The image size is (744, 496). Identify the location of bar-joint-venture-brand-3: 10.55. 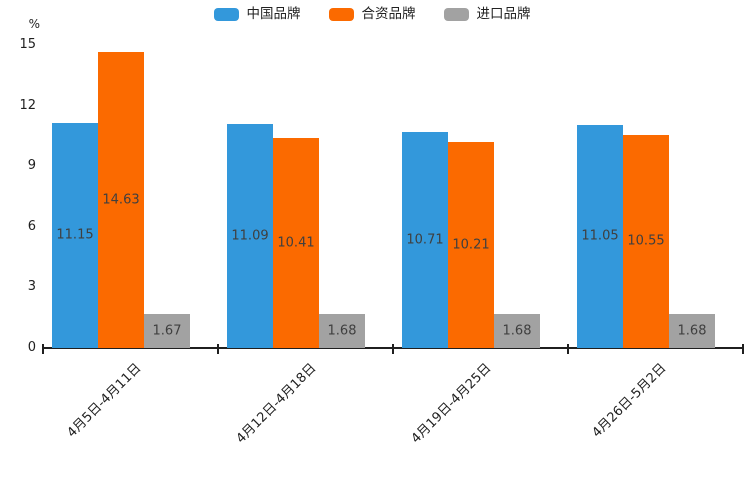
(646, 241).